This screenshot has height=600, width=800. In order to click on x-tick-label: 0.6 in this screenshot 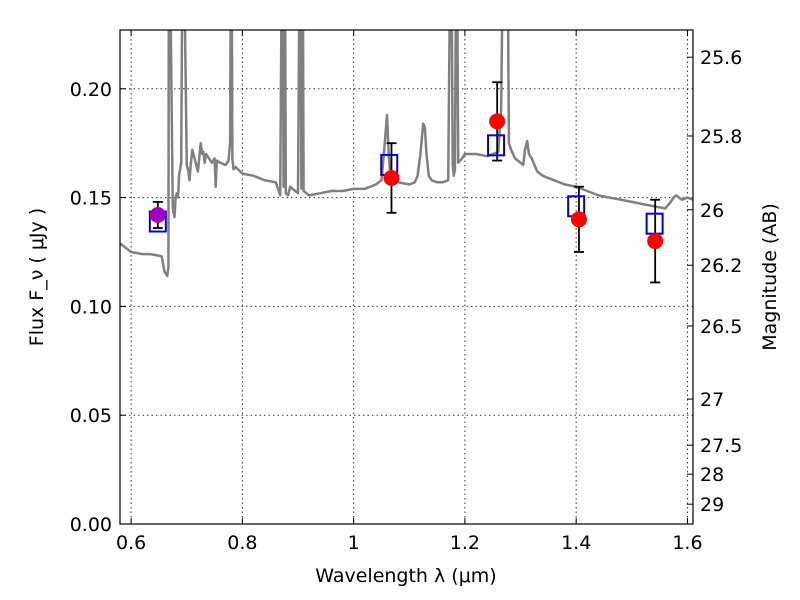, I will do `click(131, 543)`.